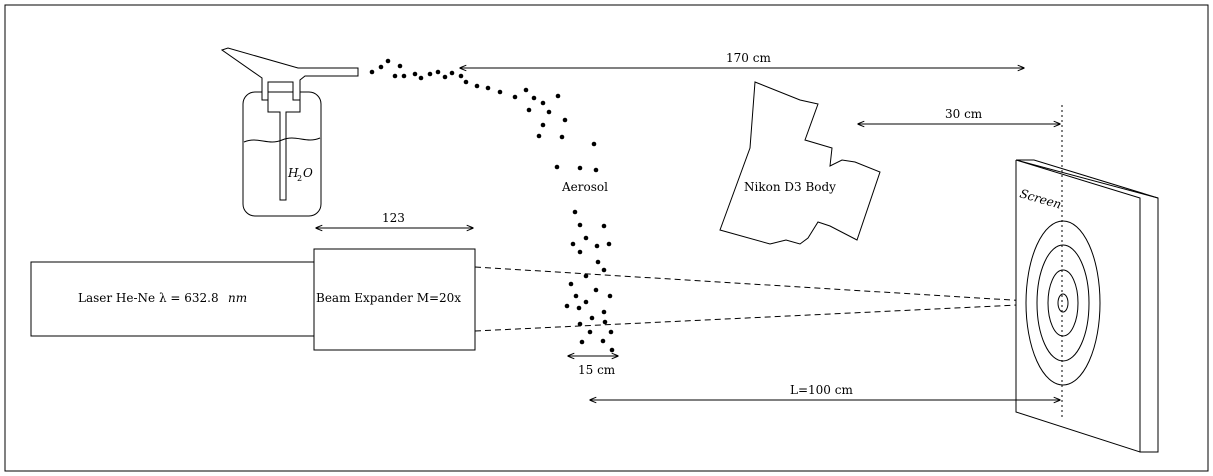 The image size is (1213, 476). I want to click on laser-box: Laser He-Ne λ = 632.8 nm, so click(172, 299).